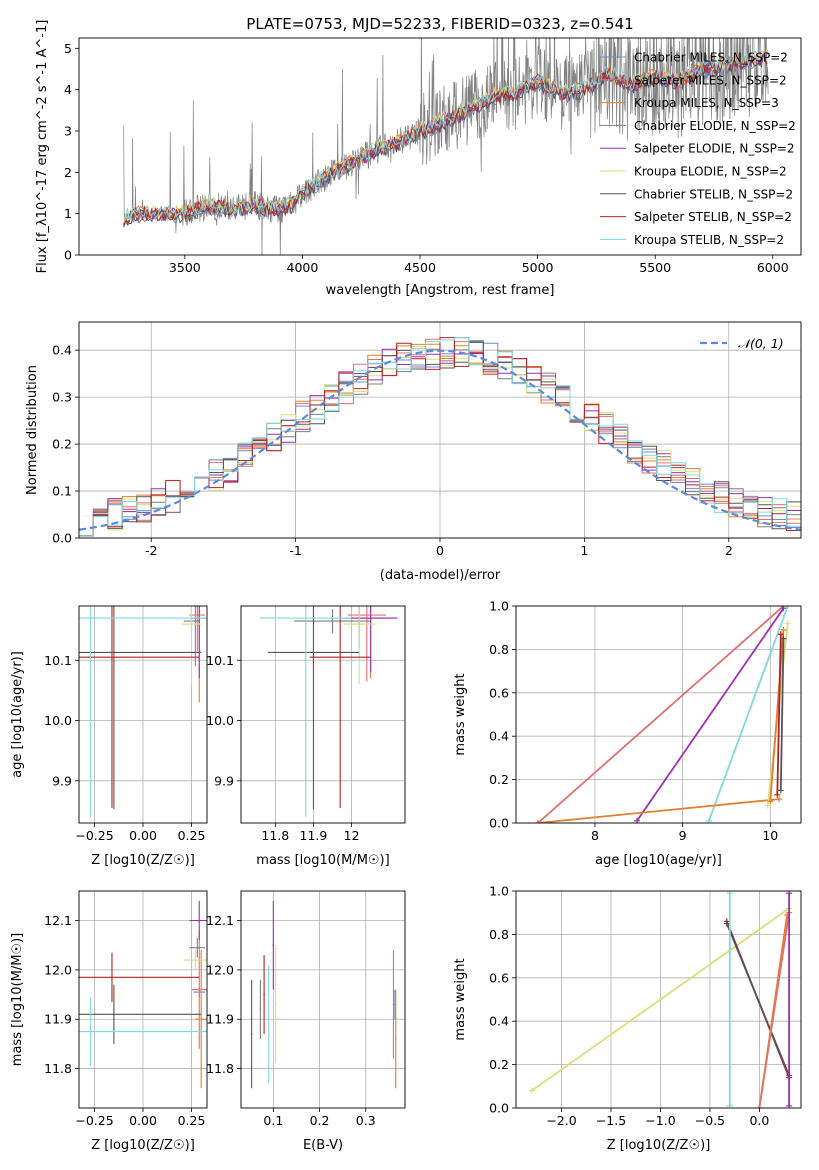  Describe the element at coordinates (268, 1024) in the screenshot. I see `mass_vs_ebv-point-kroupa_stelib` at that location.